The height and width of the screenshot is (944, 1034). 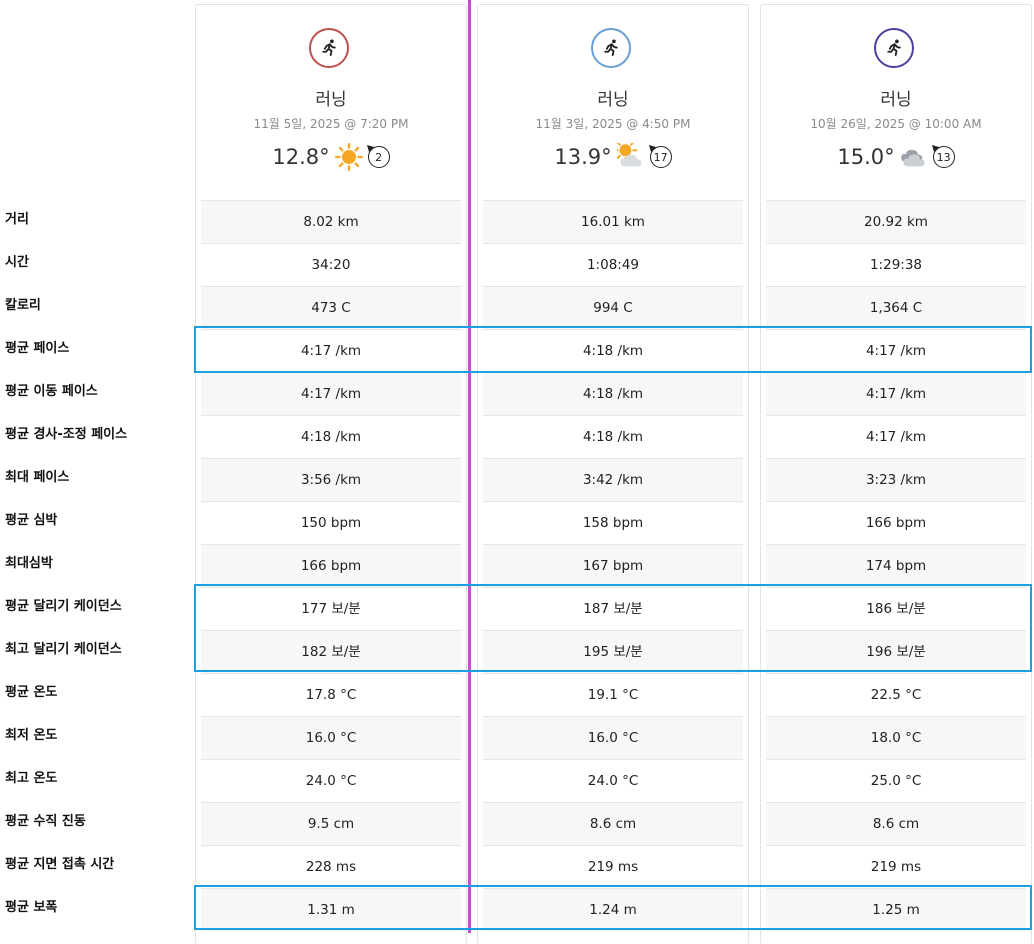 I want to click on wind-speed: 13, so click(x=943, y=157).